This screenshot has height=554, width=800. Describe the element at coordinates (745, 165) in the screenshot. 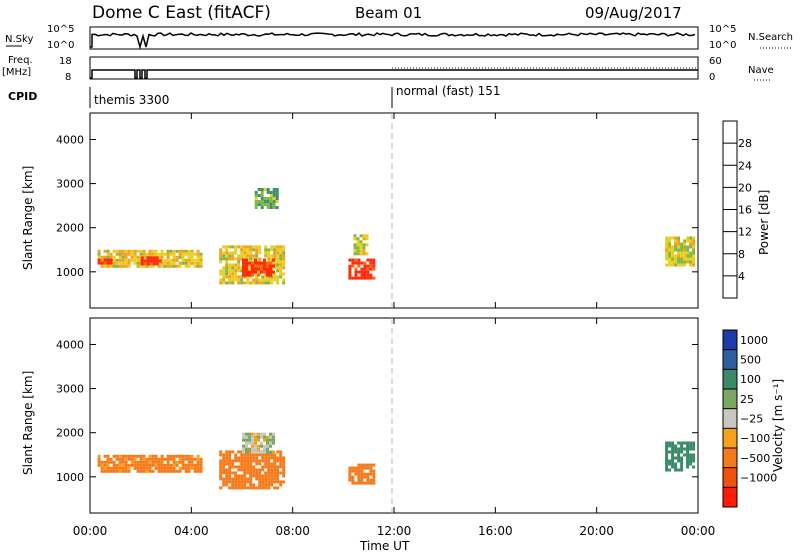

I see `power-cbar-label: 24` at that location.